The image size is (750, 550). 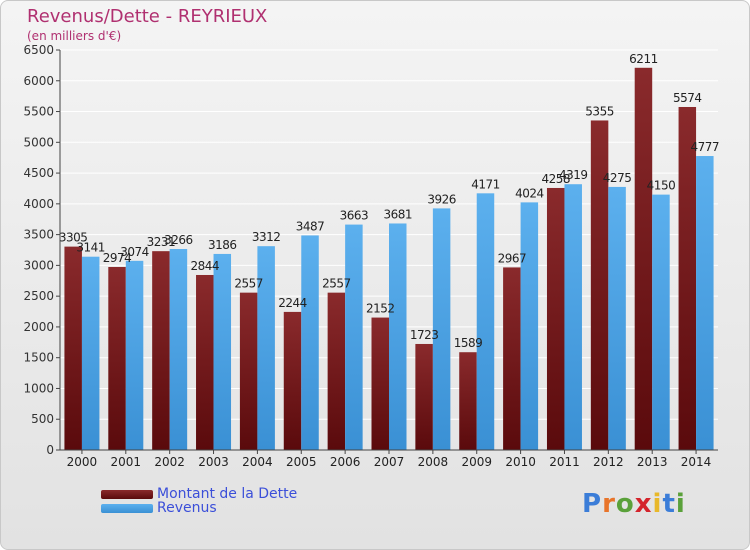 What do you see at coordinates (38, 388) in the screenshot?
I see `y-tick-label: 1000` at bounding box center [38, 388].